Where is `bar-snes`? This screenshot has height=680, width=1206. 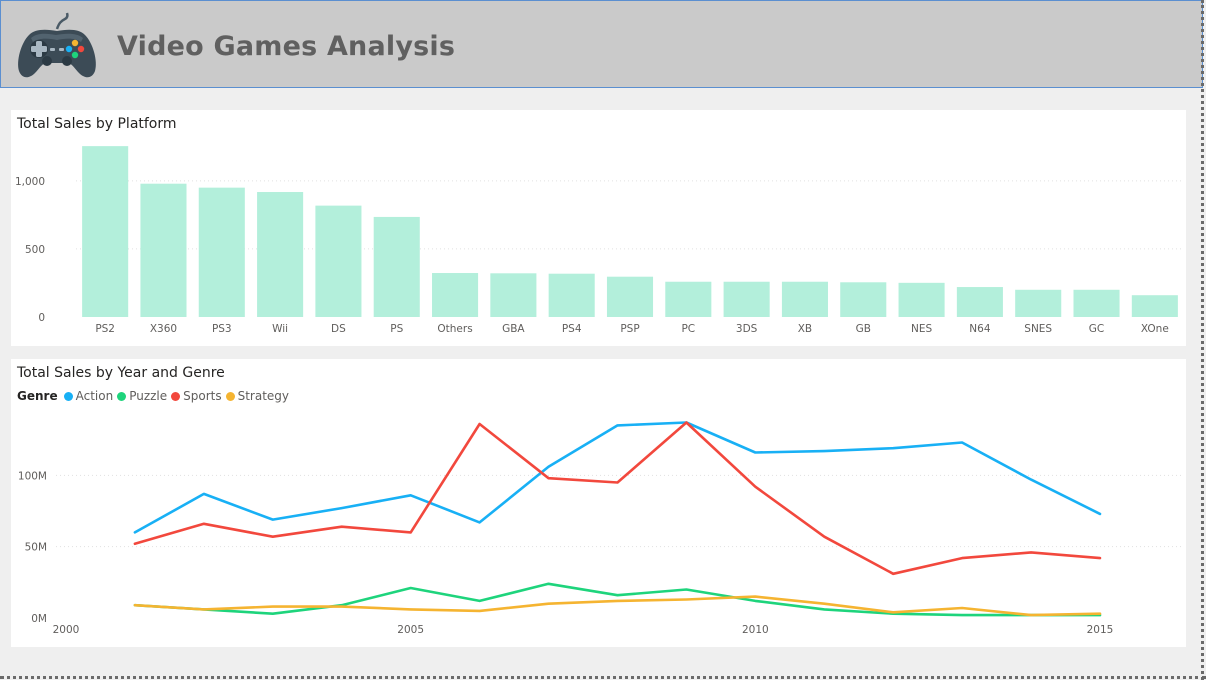 bar-snes is located at coordinates (1038, 303).